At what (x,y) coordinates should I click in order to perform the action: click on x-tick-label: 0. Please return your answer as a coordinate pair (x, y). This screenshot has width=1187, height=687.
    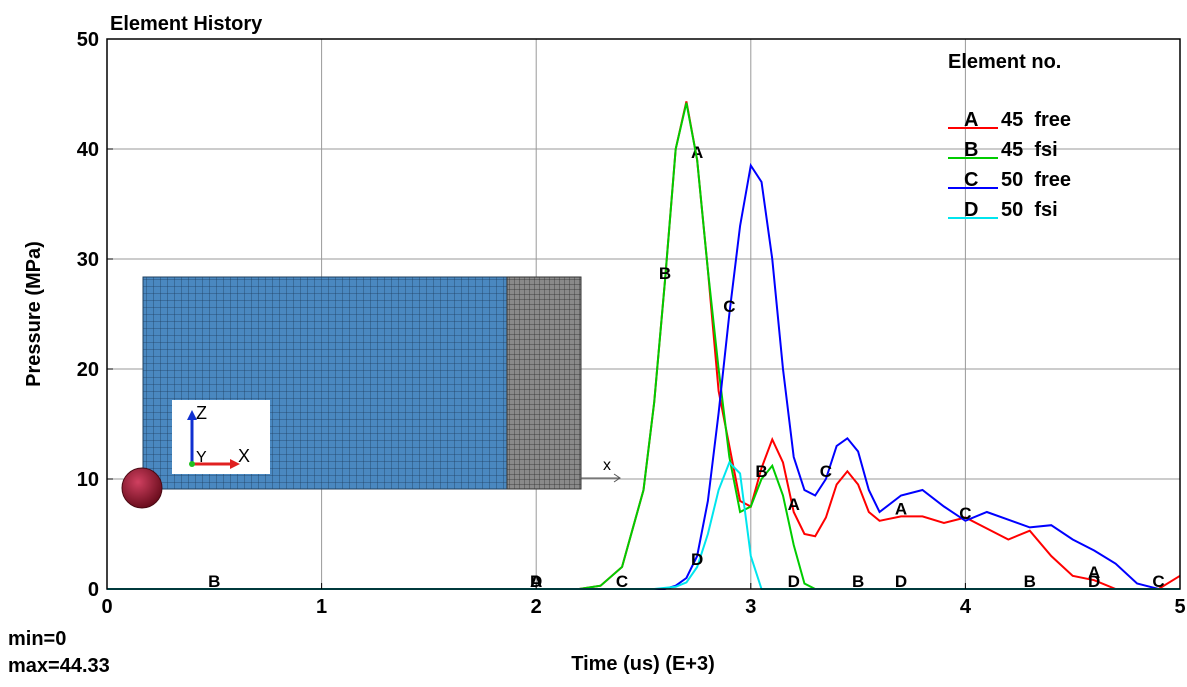
    Looking at the image, I should click on (106, 607).